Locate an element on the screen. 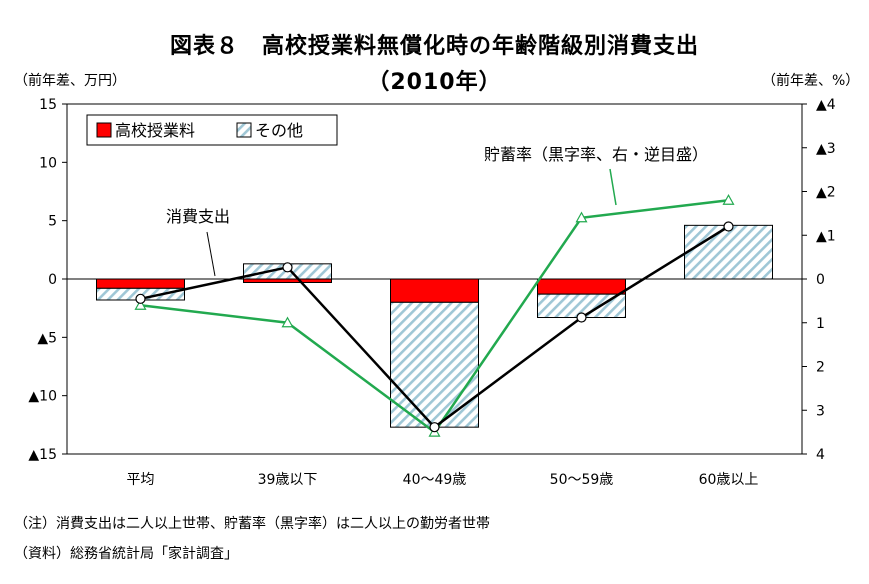 The width and height of the screenshot is (869, 584). left-tick-label: ▲5 is located at coordinates (47, 338).